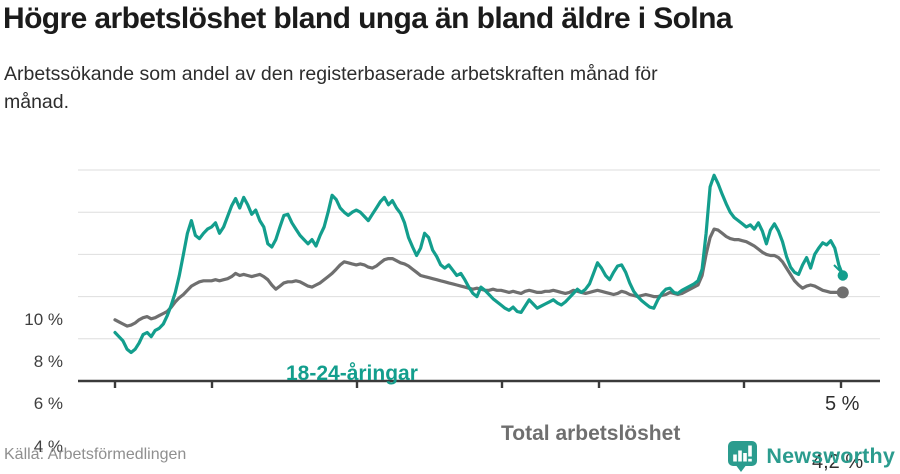 The image size is (900, 474). Describe the element at coordinates (837, 268) in the screenshot. I see `end-label-leader-line` at that location.